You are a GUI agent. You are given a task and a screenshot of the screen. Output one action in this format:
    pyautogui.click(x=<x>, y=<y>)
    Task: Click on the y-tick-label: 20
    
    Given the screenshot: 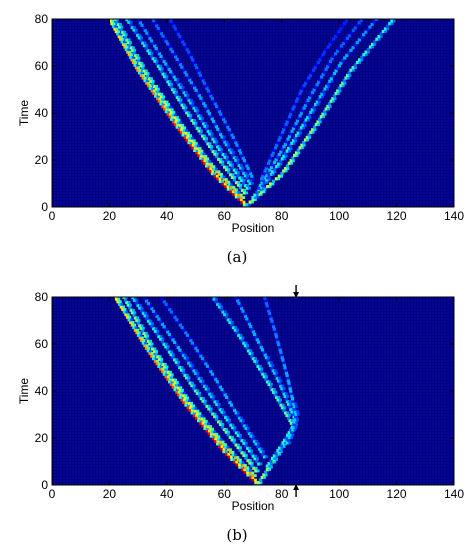 What is the action you would take?
    pyautogui.click(x=42, y=438)
    